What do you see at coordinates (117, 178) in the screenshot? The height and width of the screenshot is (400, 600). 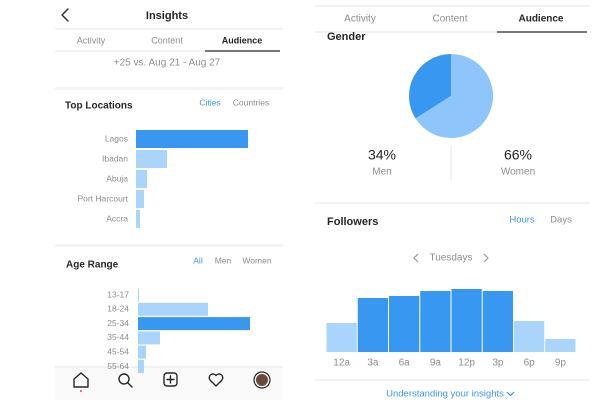 I see `bar-label: Abuja` at bounding box center [117, 178].